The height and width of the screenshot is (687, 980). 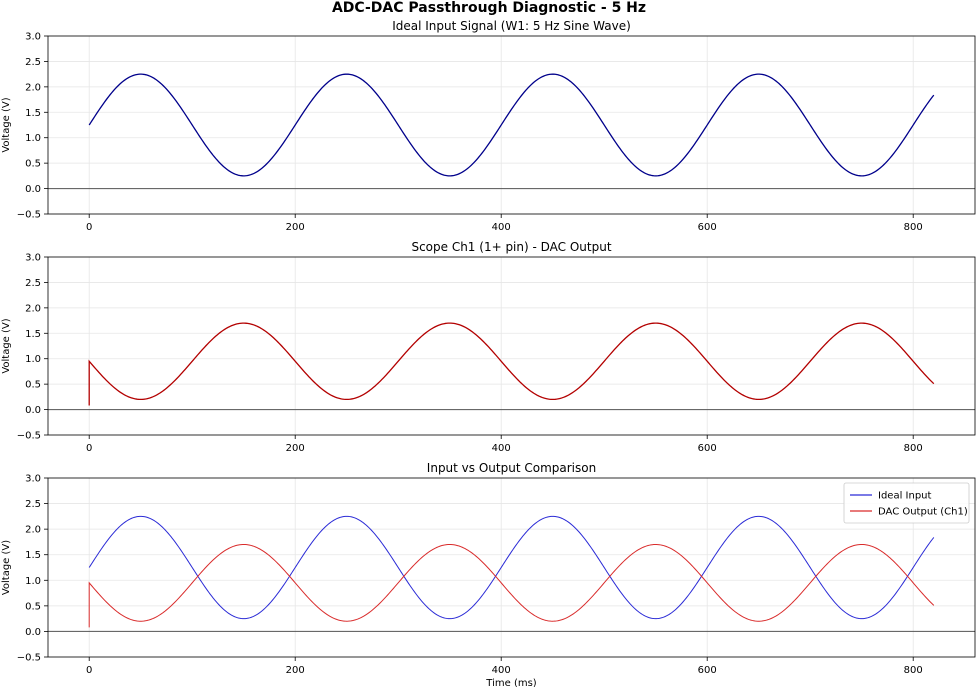 What do you see at coordinates (511, 247) in the screenshot?
I see `chart-title: Scope Ch1 (1+ pin) - DAC Output` at bounding box center [511, 247].